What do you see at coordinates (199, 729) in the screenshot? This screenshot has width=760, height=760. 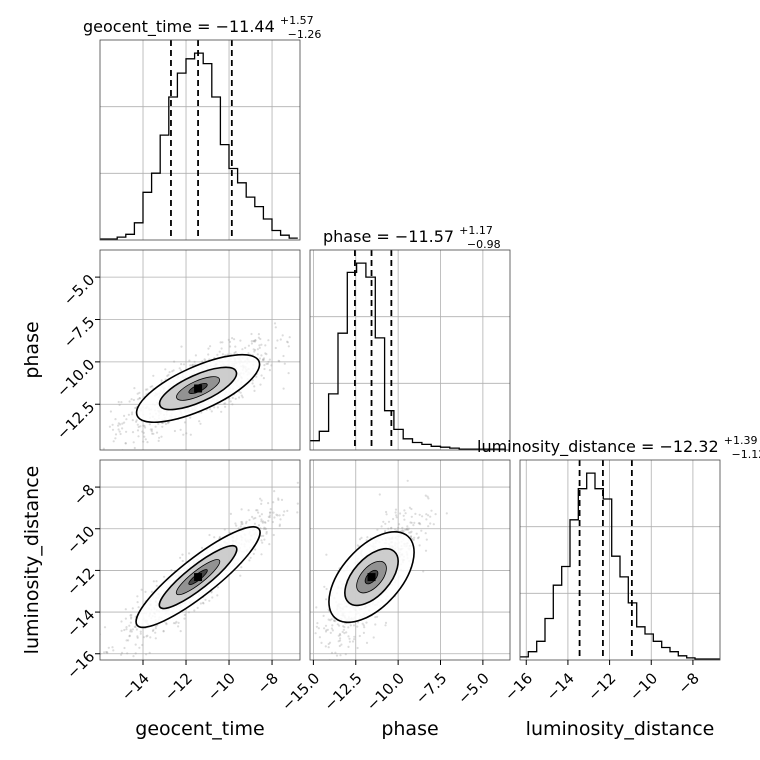 I see `xlabel-geocent-time: geocent_time` at bounding box center [199, 729].